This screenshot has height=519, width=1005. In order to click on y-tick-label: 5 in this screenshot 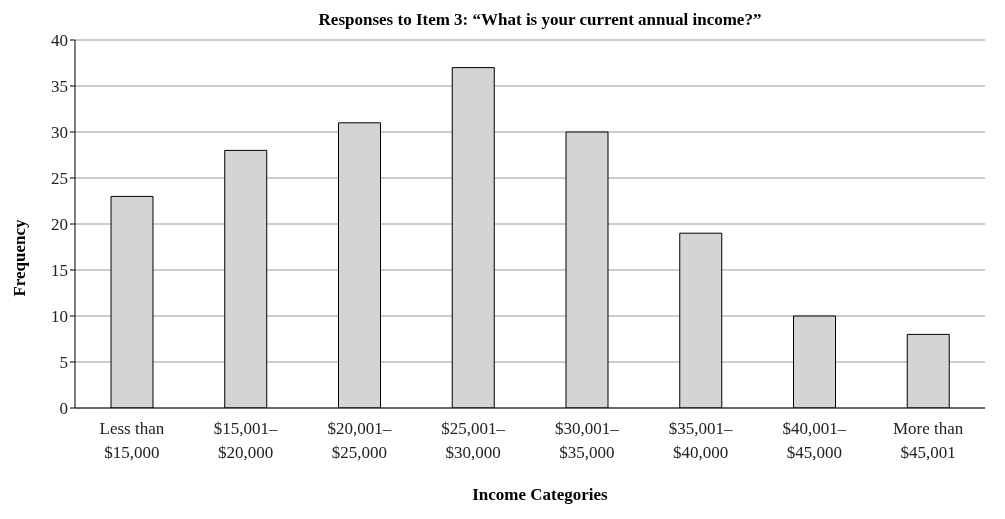, I will do `click(63, 363)`.